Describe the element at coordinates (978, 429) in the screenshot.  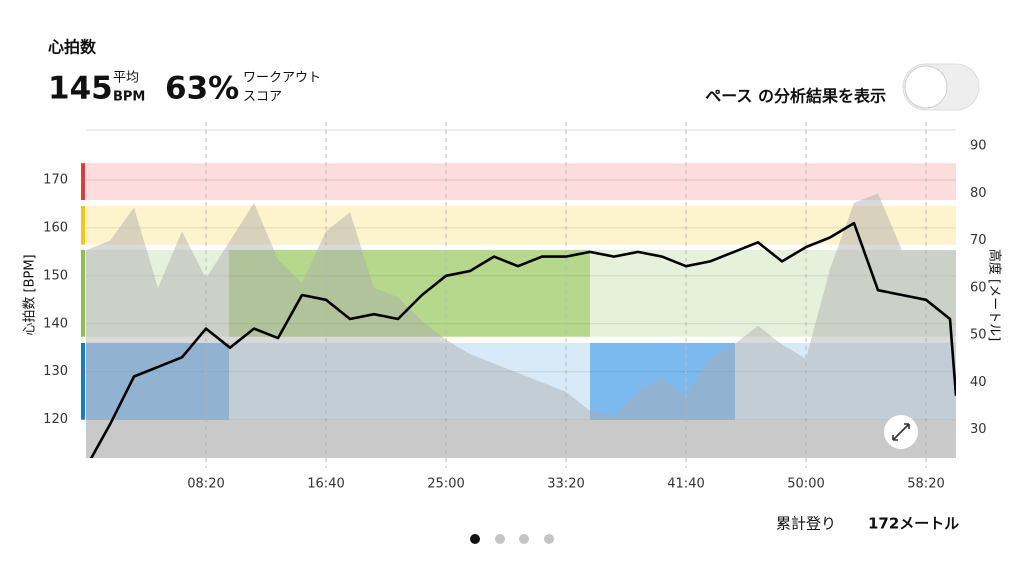
I see `y2-tick-label: 30` at that location.